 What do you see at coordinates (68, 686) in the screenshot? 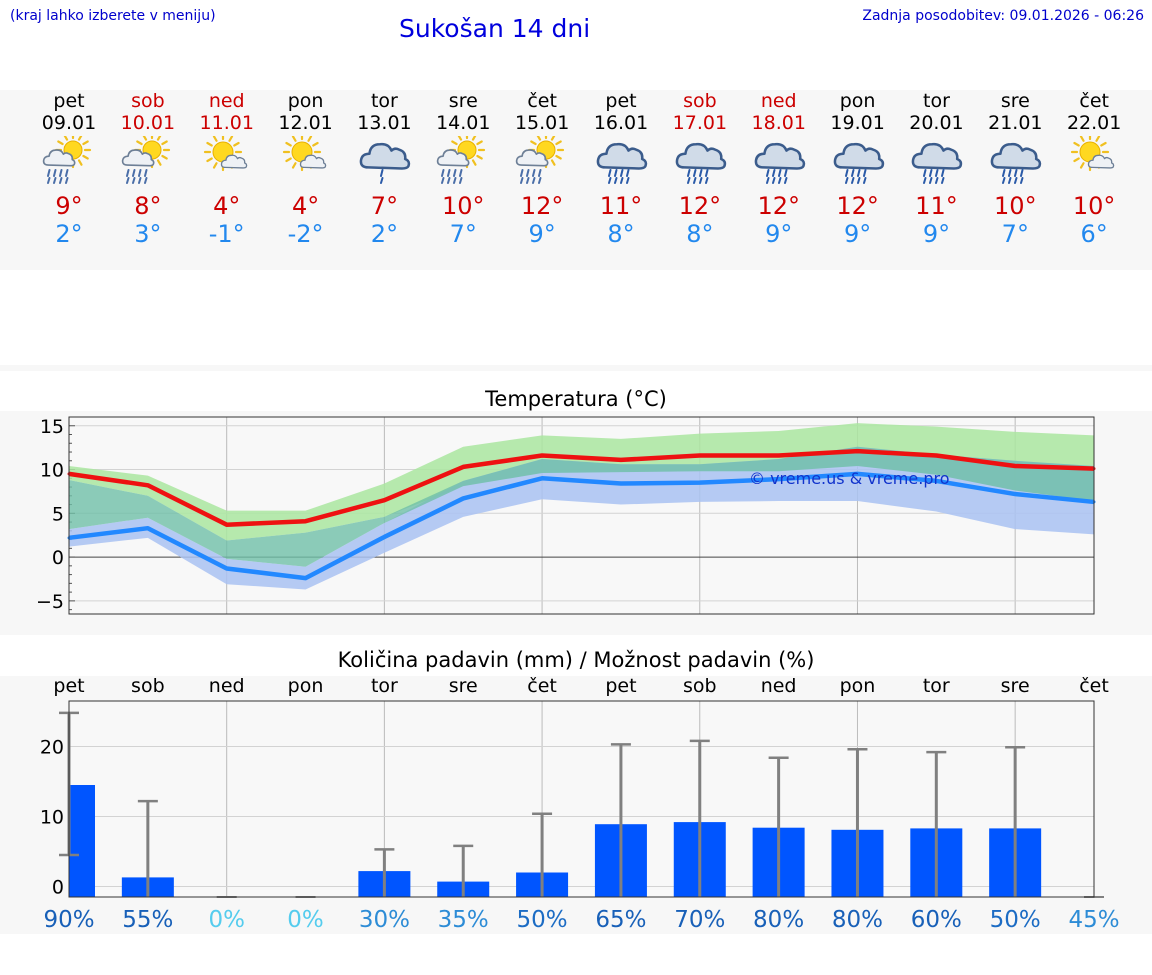
I see `x-category-label: pet` at bounding box center [68, 686].